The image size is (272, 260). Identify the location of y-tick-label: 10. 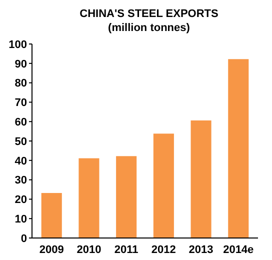
(20, 219).